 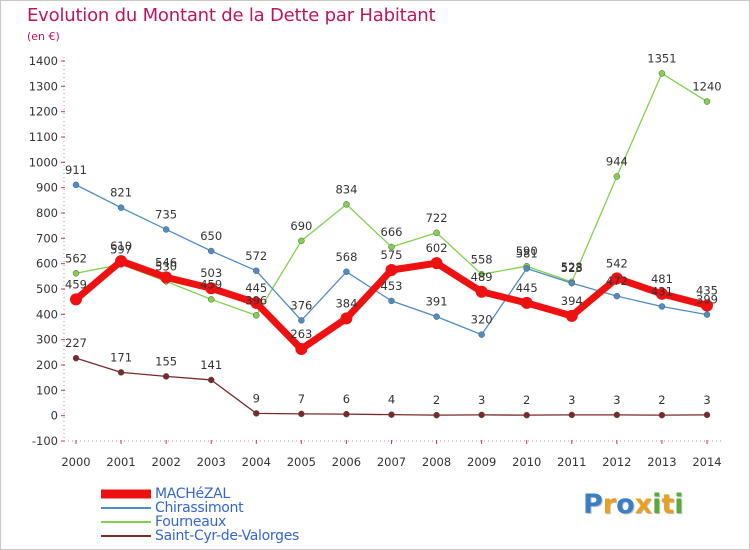 I want to click on x-tick-label: 2007, so click(x=391, y=462).